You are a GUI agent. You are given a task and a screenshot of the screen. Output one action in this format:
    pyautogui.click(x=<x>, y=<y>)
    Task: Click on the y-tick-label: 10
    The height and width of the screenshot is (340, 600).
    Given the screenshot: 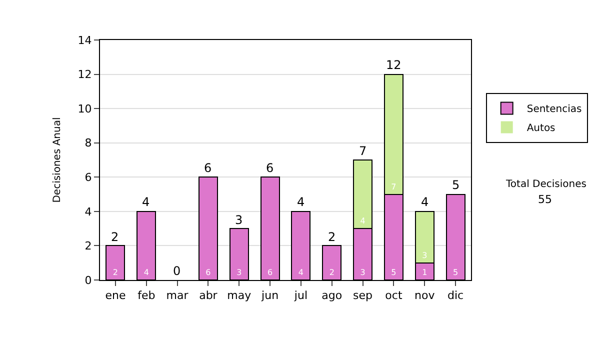 What is the action you would take?
    pyautogui.click(x=85, y=109)
    